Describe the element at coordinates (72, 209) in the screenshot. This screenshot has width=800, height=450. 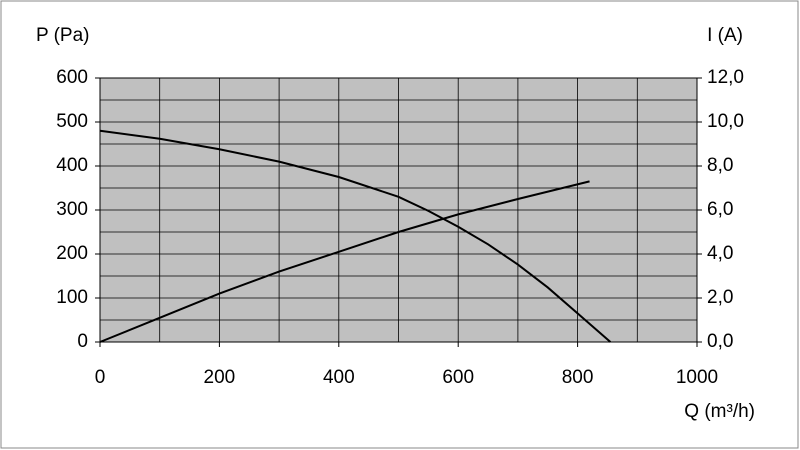
I see `y-tick-label: 300` at that location.